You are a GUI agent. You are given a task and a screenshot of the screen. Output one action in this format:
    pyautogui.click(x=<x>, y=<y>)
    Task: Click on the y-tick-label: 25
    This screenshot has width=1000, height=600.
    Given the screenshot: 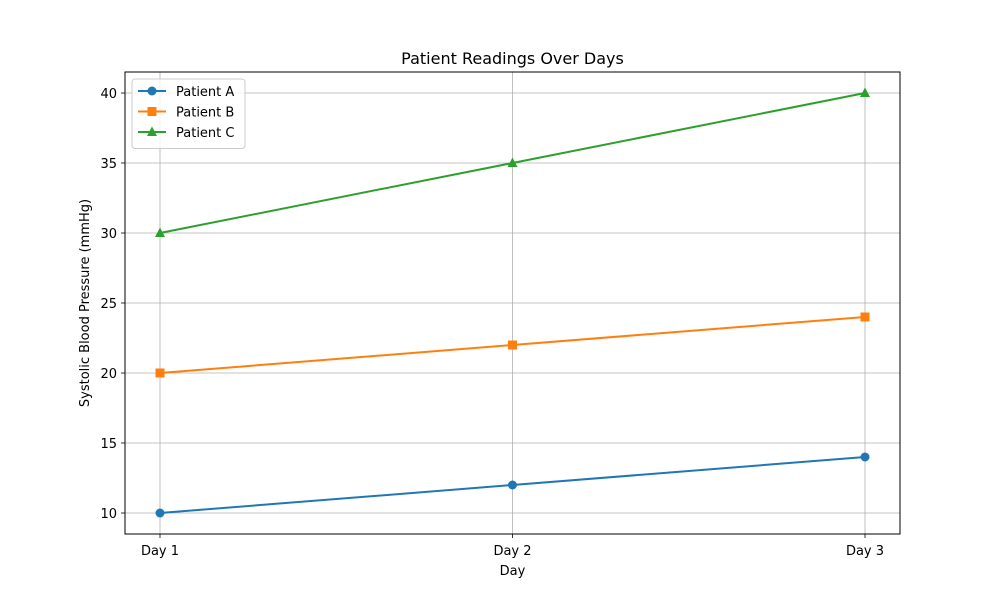 What is the action you would take?
    pyautogui.click(x=108, y=304)
    